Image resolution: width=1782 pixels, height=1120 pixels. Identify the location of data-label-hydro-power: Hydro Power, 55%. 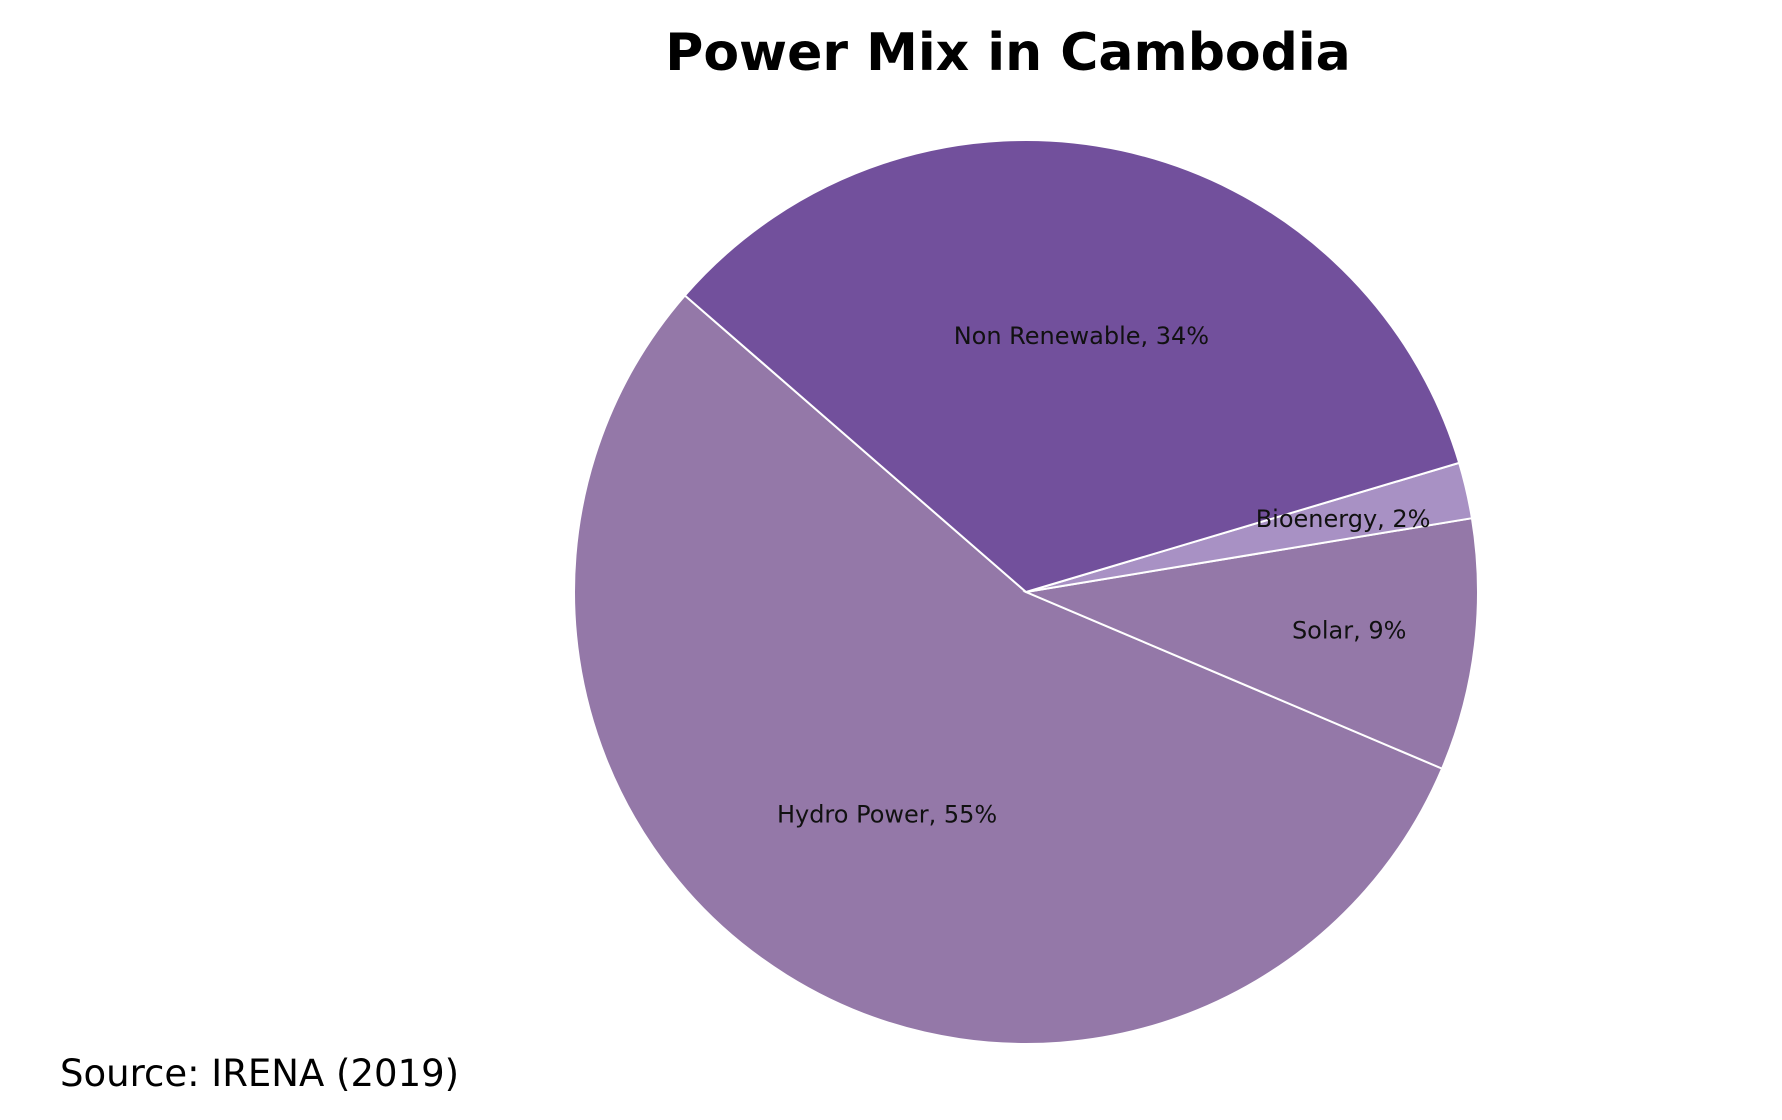
(887, 814).